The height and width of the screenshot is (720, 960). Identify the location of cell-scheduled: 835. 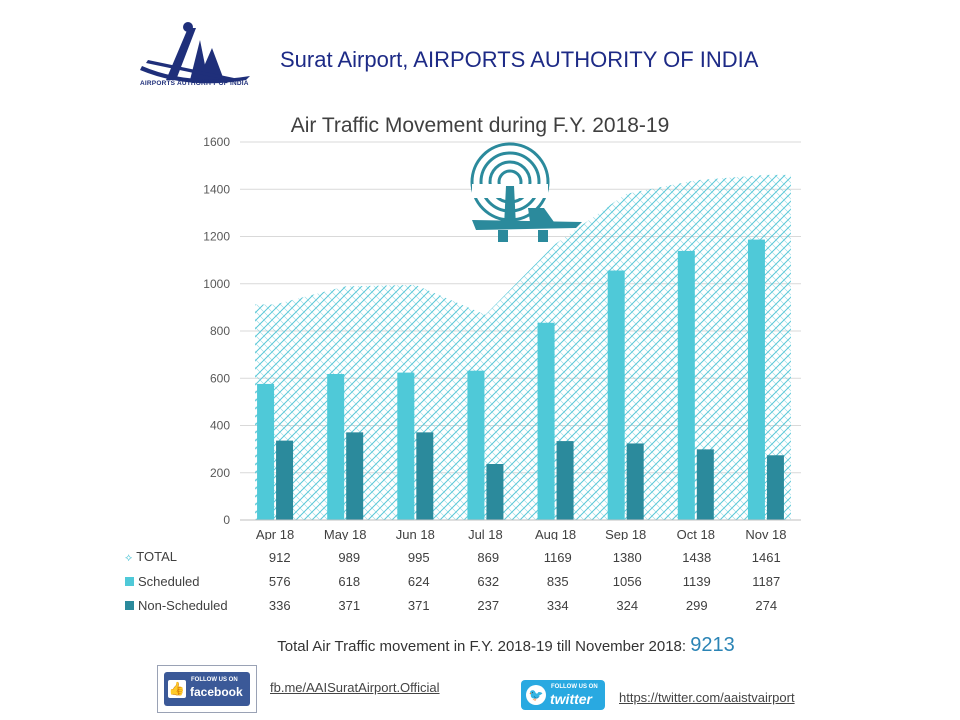
(557, 581).